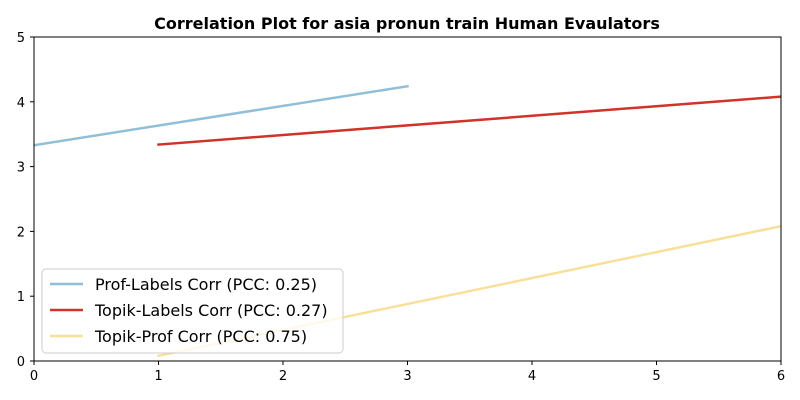 The image size is (800, 400). I want to click on x-axis: 0 1 2 3 4 5 6, so click(407, 372).